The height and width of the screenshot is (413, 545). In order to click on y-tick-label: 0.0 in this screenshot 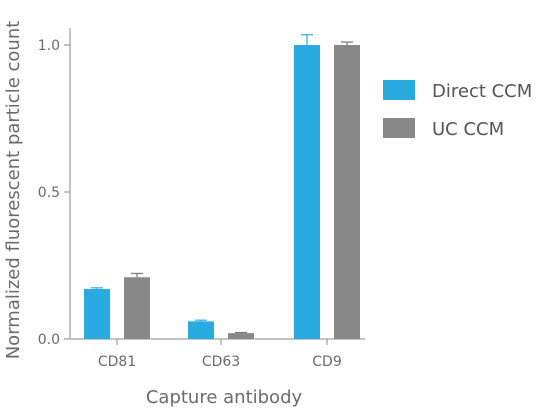, I will do `click(49, 340)`.